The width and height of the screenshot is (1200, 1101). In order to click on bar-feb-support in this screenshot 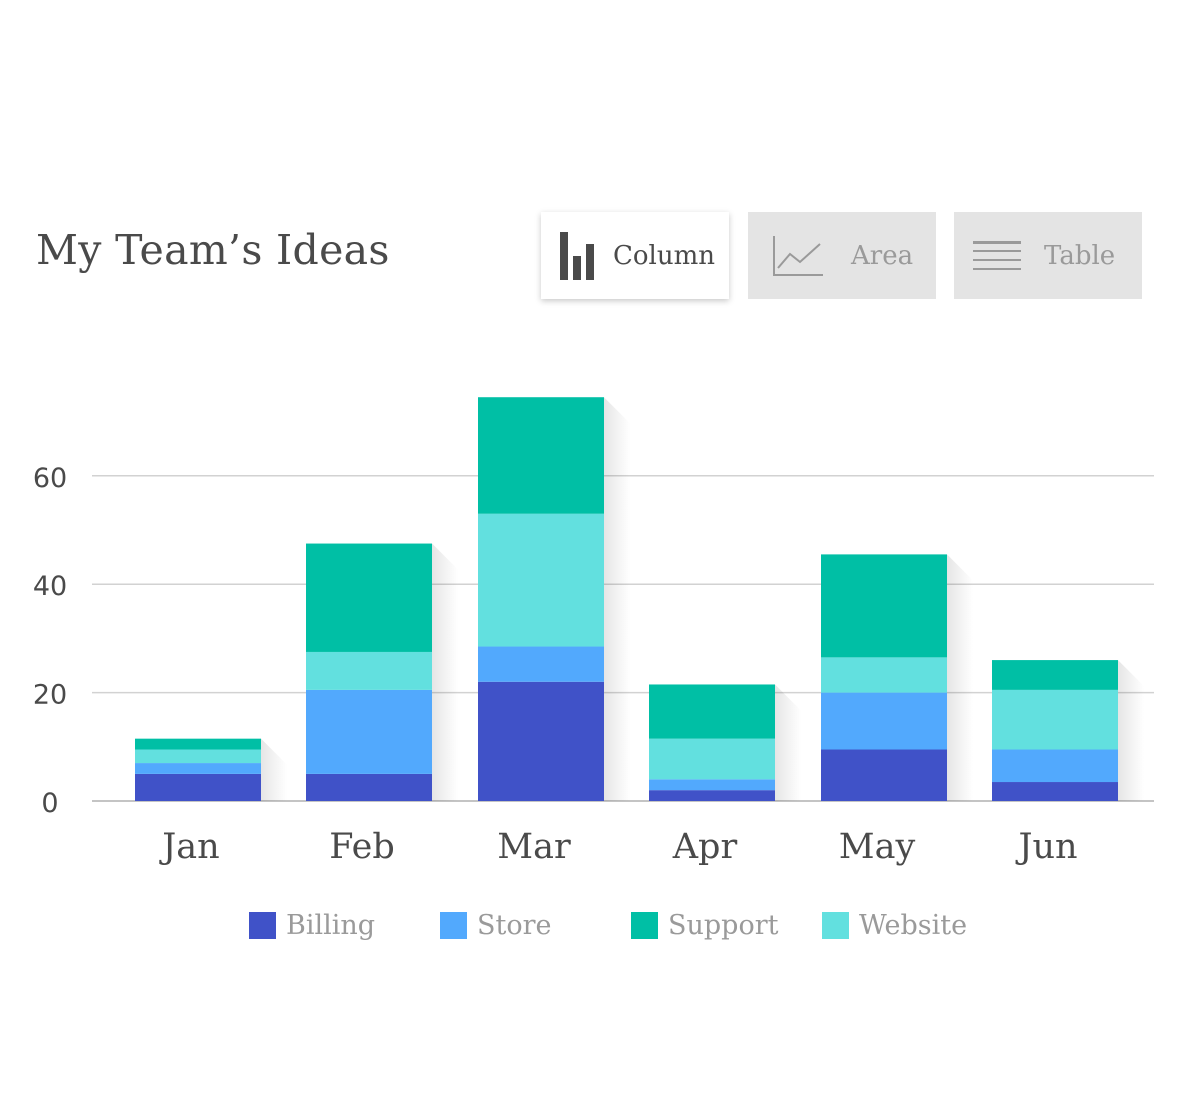, I will do `click(369, 597)`.